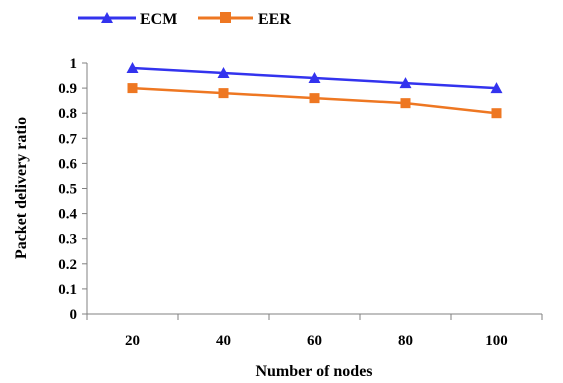  Describe the element at coordinates (67, 89) in the screenshot. I see `y-tick-label: 0.9` at that location.